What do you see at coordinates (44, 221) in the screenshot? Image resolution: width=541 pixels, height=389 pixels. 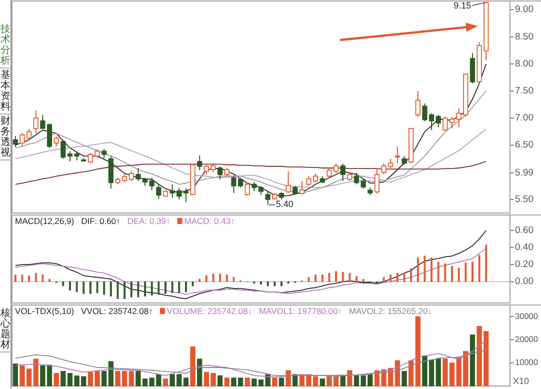 I see `chart-title: MACD(12,26,9)` at bounding box center [44, 221].